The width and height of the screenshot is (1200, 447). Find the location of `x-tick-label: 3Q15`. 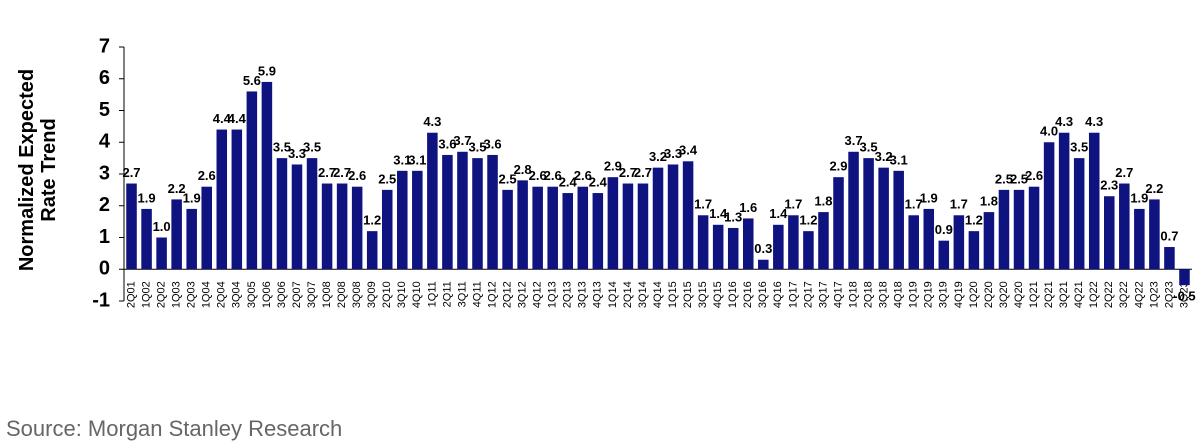

x-tick-label: 3Q15 is located at coordinates (703, 294).